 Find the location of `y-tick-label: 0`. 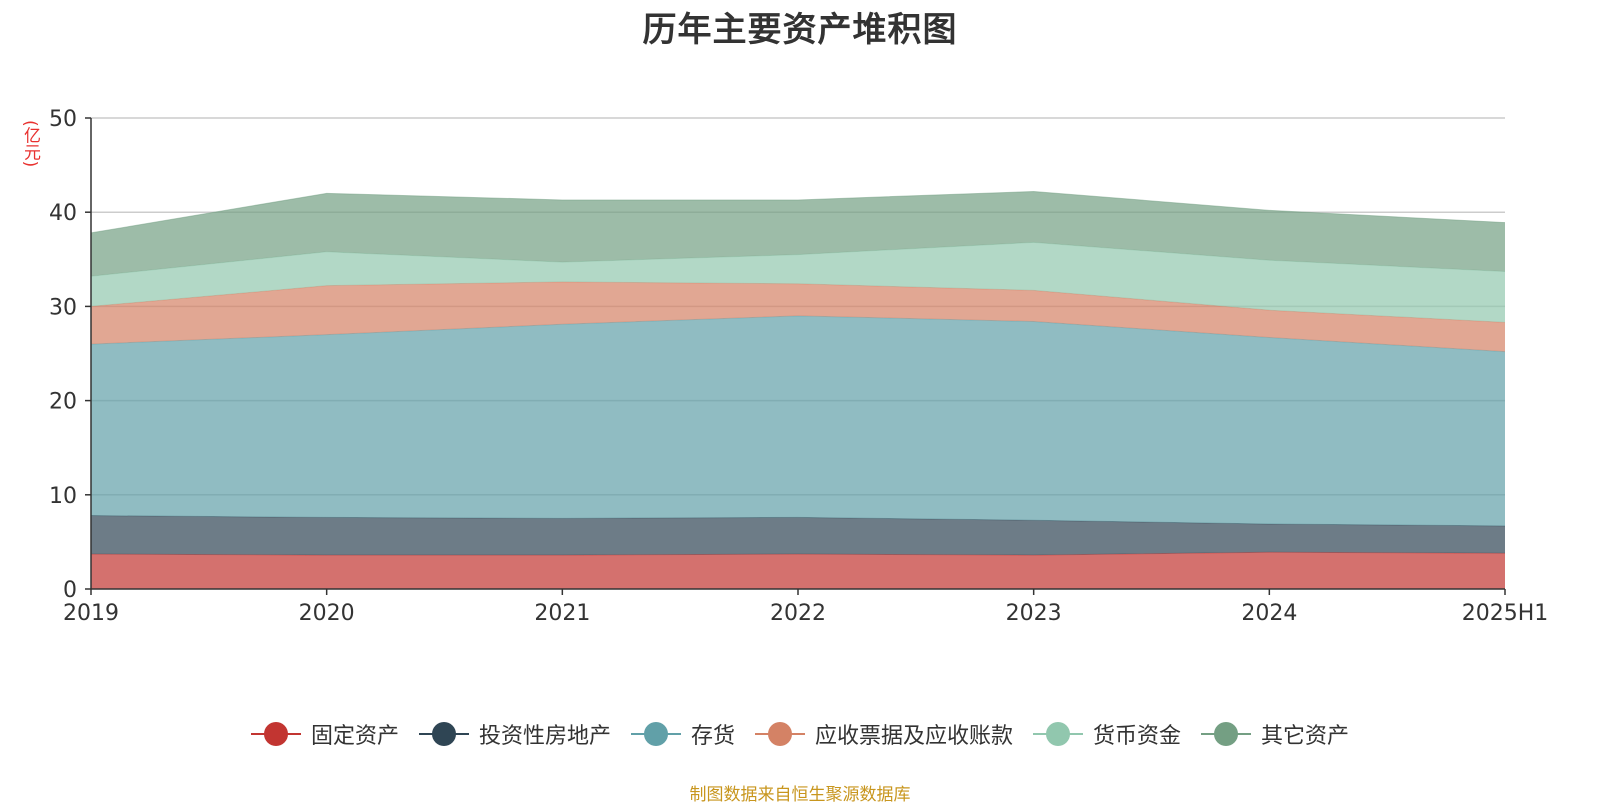

y-tick-label: 0 is located at coordinates (70, 590).